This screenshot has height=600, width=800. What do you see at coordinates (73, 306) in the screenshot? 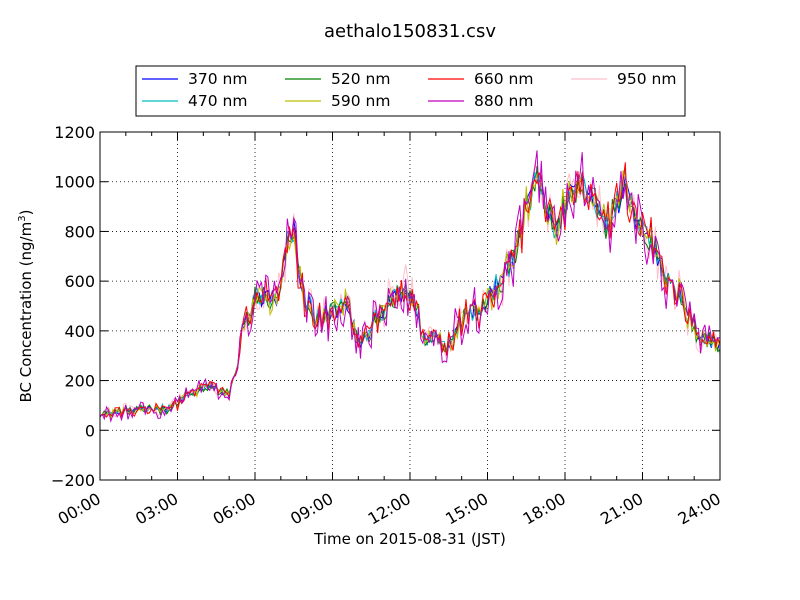
I see `y-tick-labels: −200 0 200 400 600 800 1000 1200` at bounding box center [73, 306].